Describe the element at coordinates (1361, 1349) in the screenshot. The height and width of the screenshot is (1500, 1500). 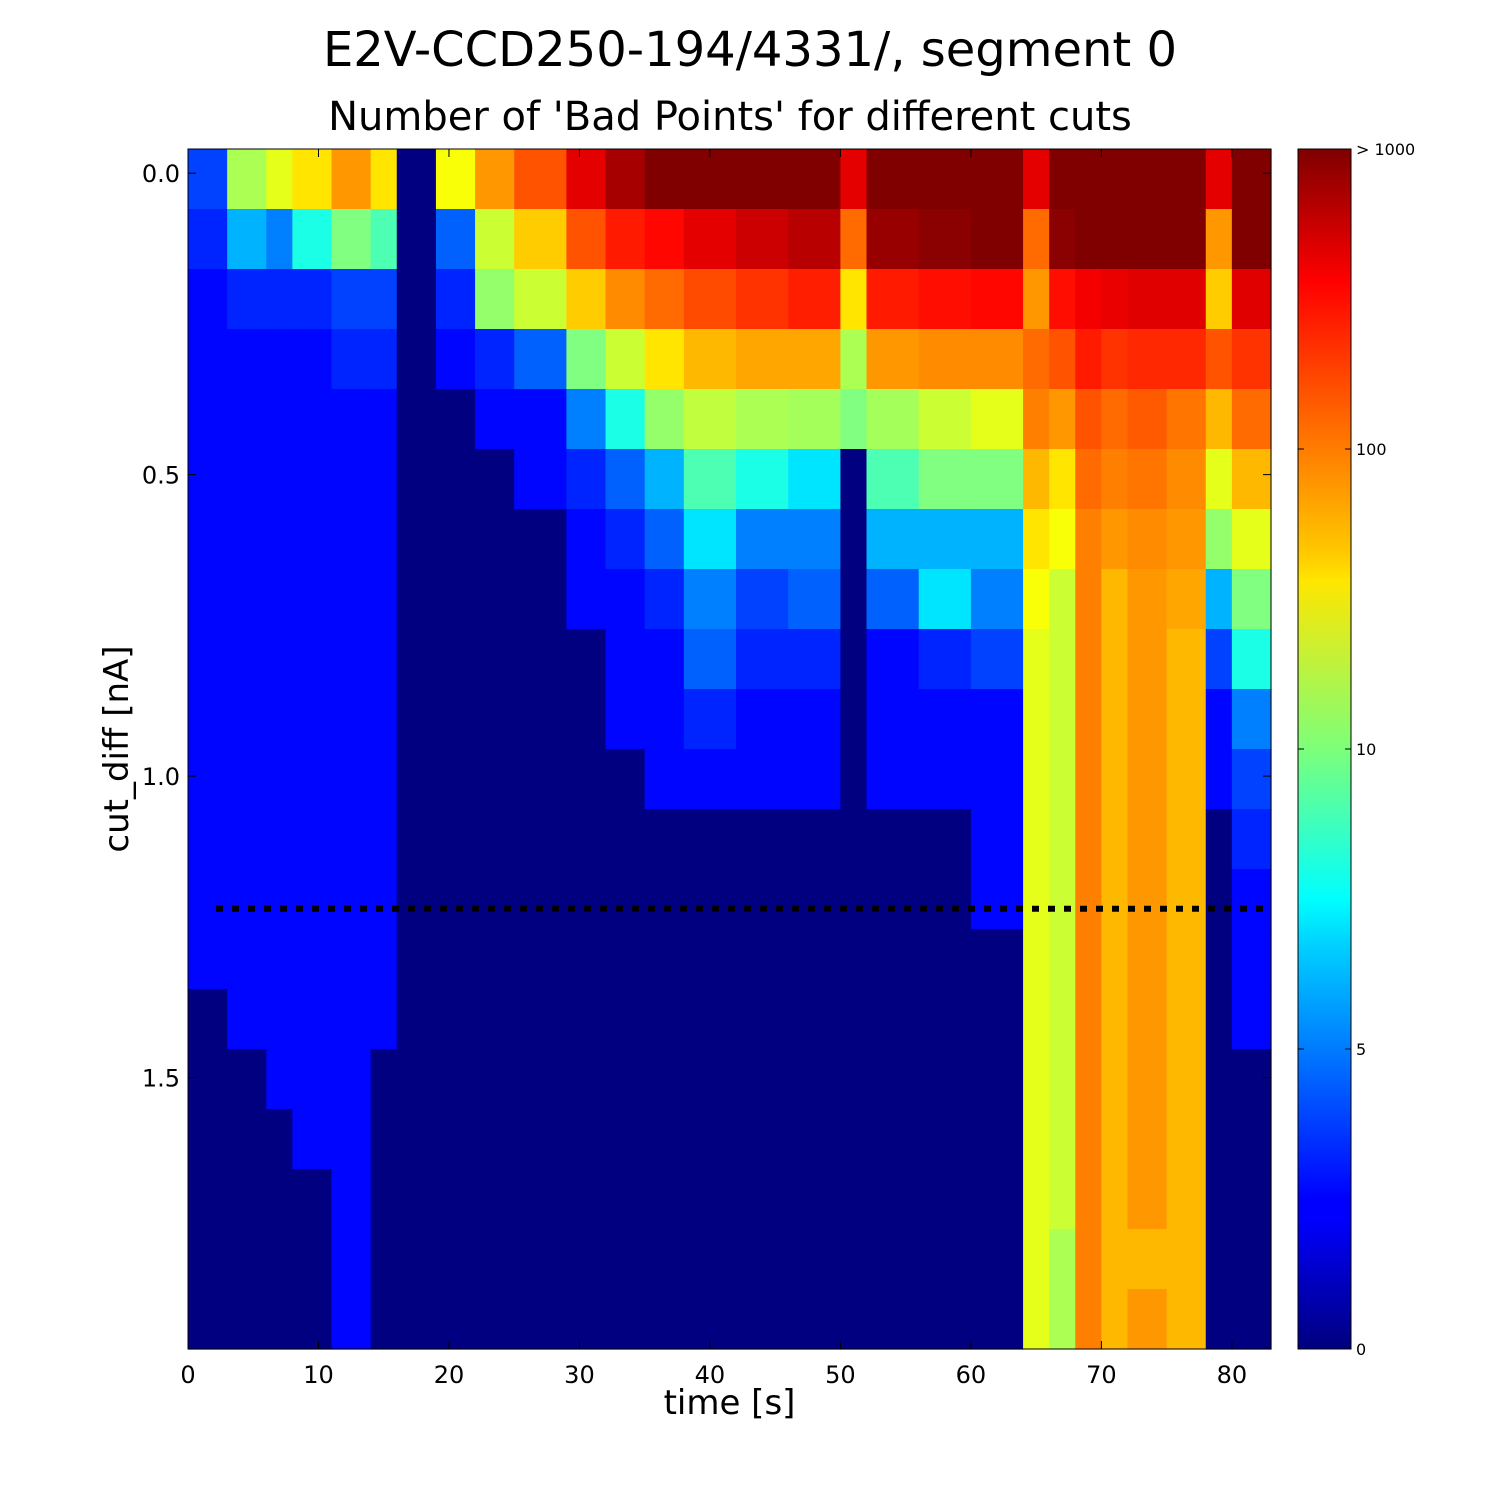
I see `colorbar-tick-label: 0` at that location.